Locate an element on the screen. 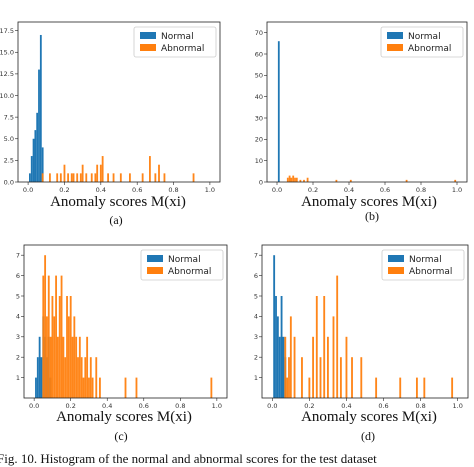 This screenshot has width=474, height=467. x-tick-label-a-4: 0.8 is located at coordinates (173, 190).